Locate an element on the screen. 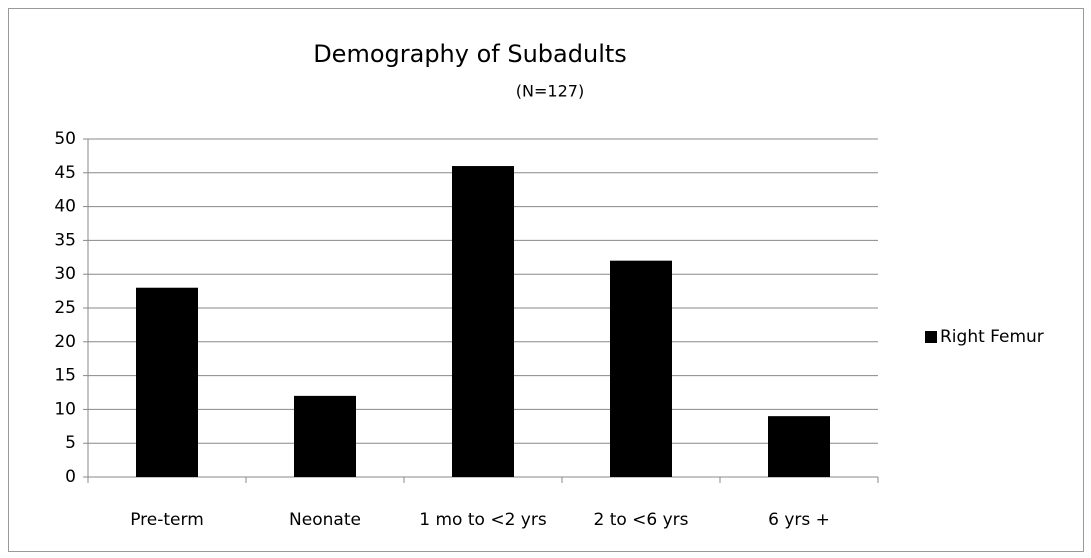 Image resolution: width=1091 pixels, height=558 pixels. chart-title: Demography of Subadults is located at coordinates (470, 54).